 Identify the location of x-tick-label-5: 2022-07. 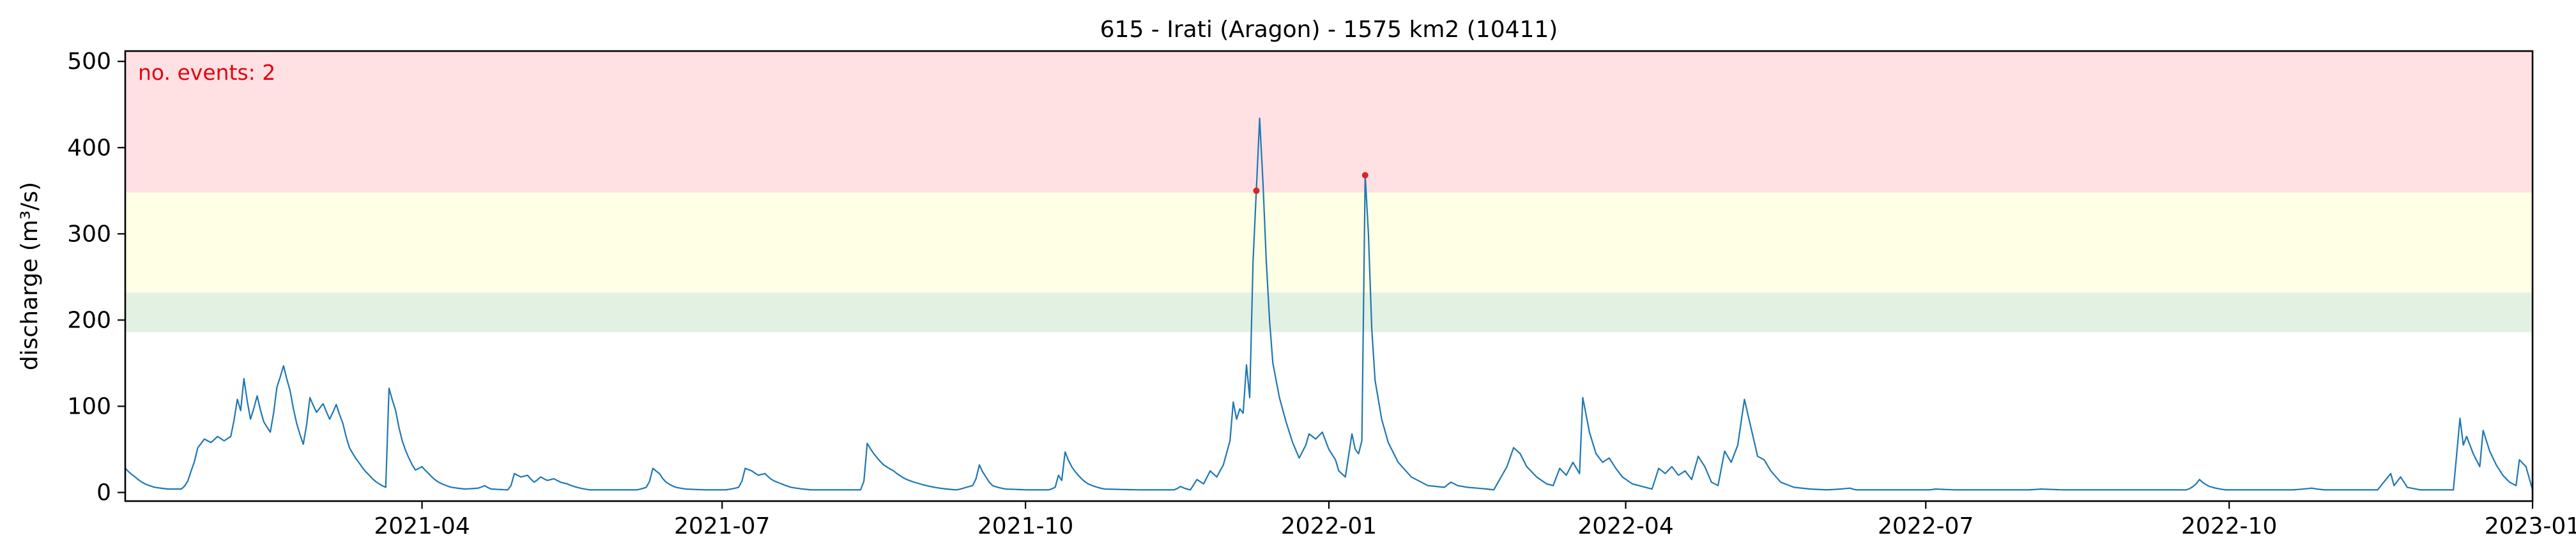
(1926, 526).